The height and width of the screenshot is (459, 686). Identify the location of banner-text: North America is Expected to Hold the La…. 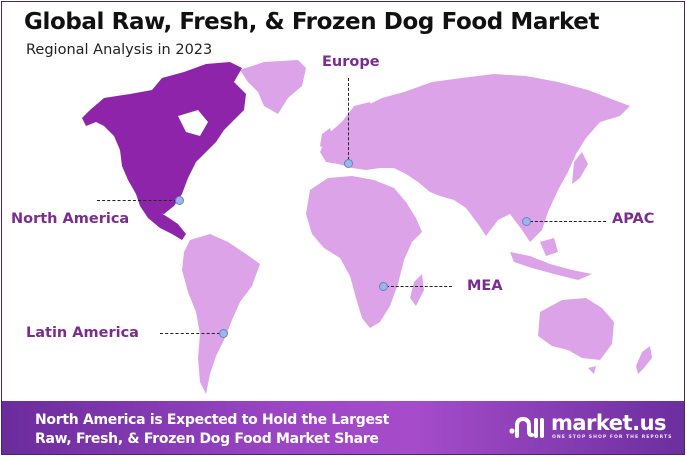
(212, 430).